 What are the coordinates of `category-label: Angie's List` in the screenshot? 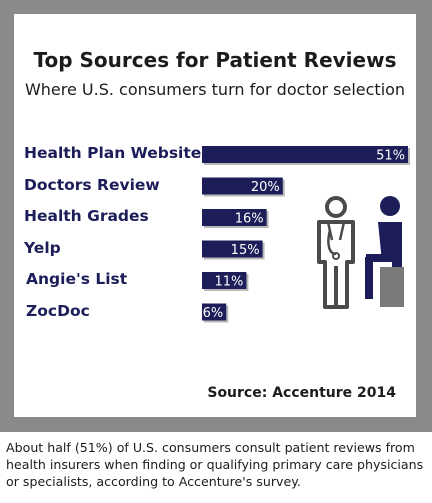 It's located at (77, 279).